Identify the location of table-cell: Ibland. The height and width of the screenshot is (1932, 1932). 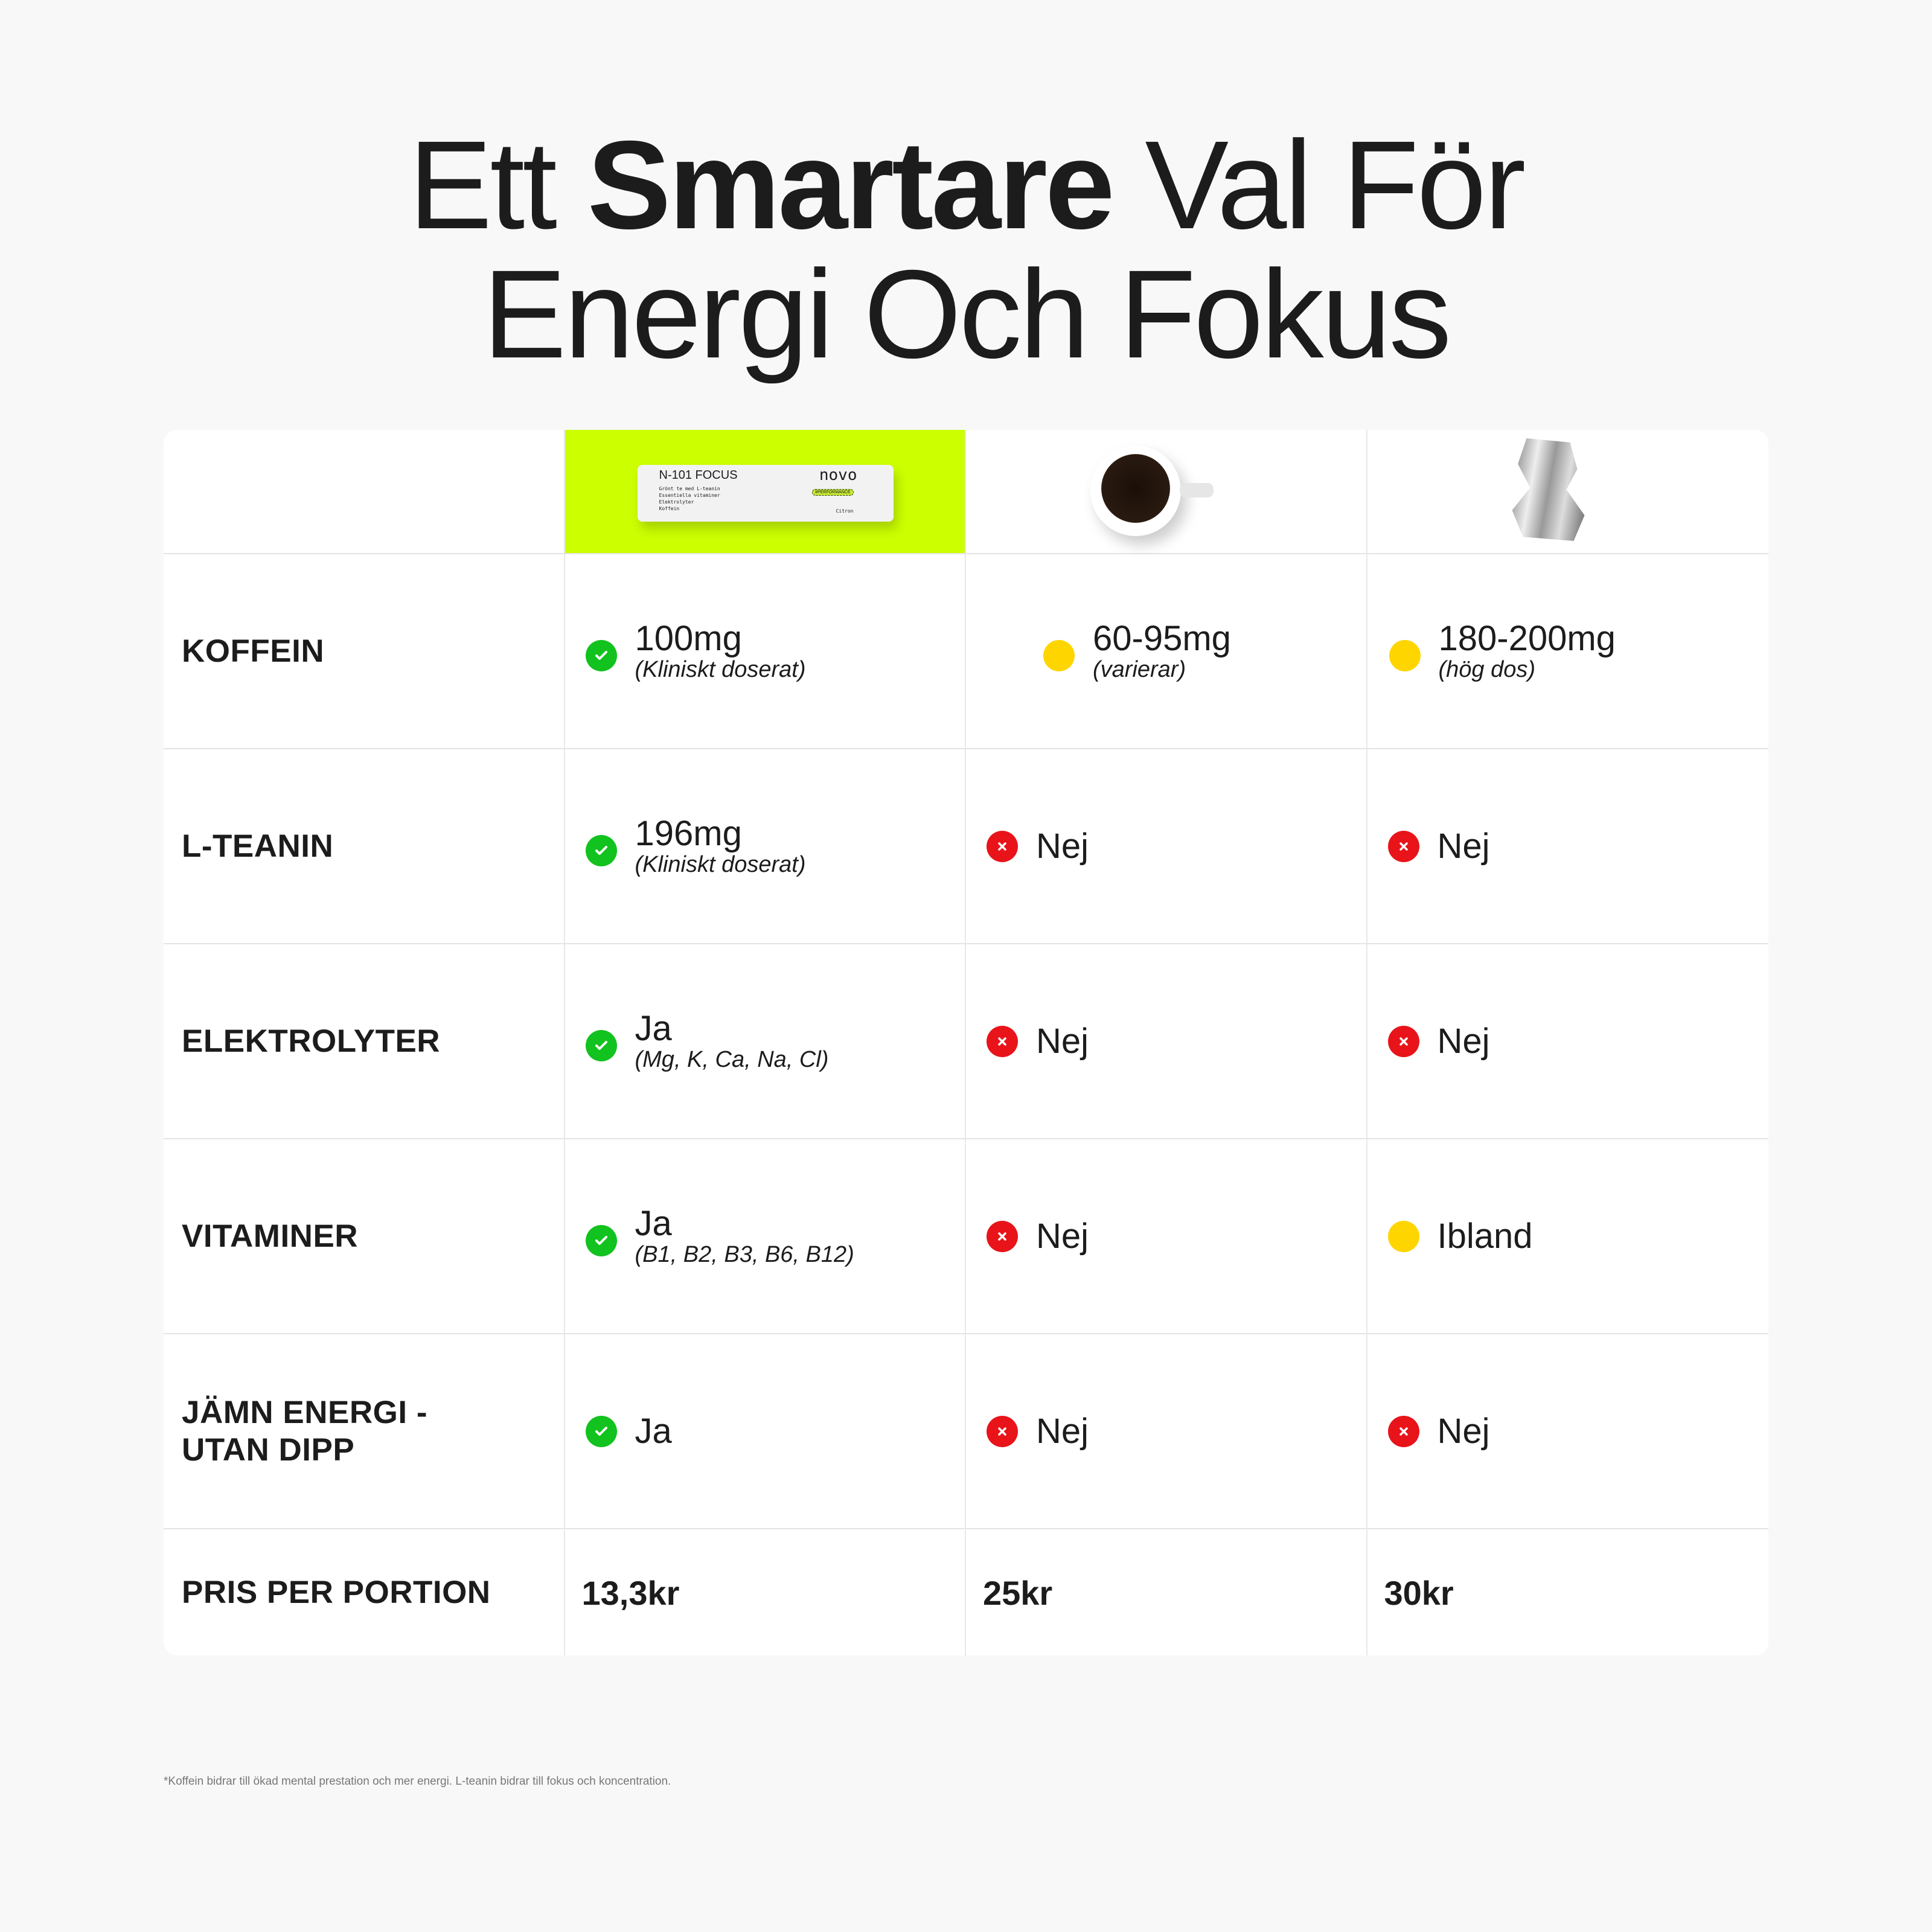
(1568, 1236).